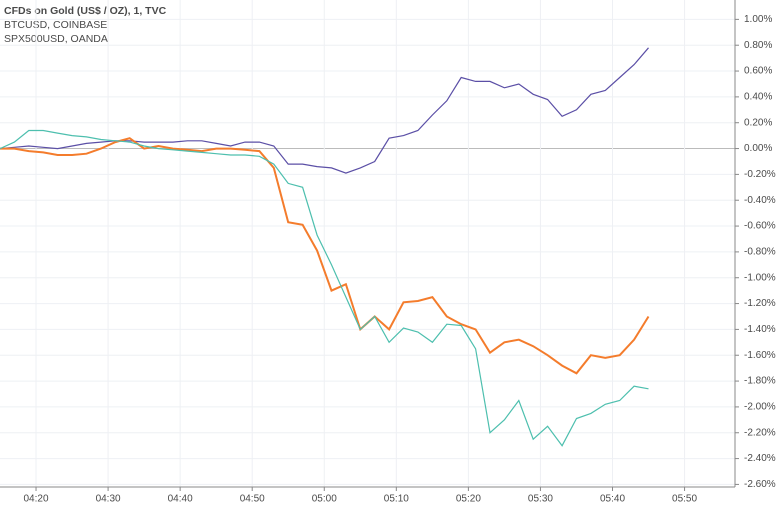 This screenshot has width=776, height=508. What do you see at coordinates (540, 499) in the screenshot?
I see `x-tick-label: 05:30` at bounding box center [540, 499].